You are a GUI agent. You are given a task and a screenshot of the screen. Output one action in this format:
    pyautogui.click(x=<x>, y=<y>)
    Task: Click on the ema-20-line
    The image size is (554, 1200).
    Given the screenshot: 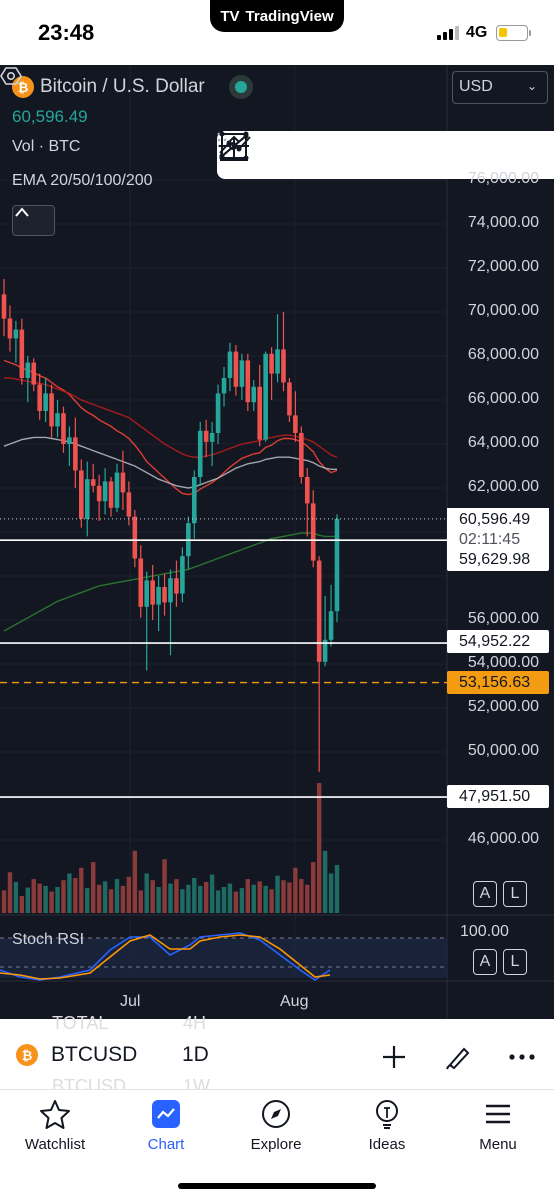 What is the action you would take?
    pyautogui.click(x=170, y=427)
    